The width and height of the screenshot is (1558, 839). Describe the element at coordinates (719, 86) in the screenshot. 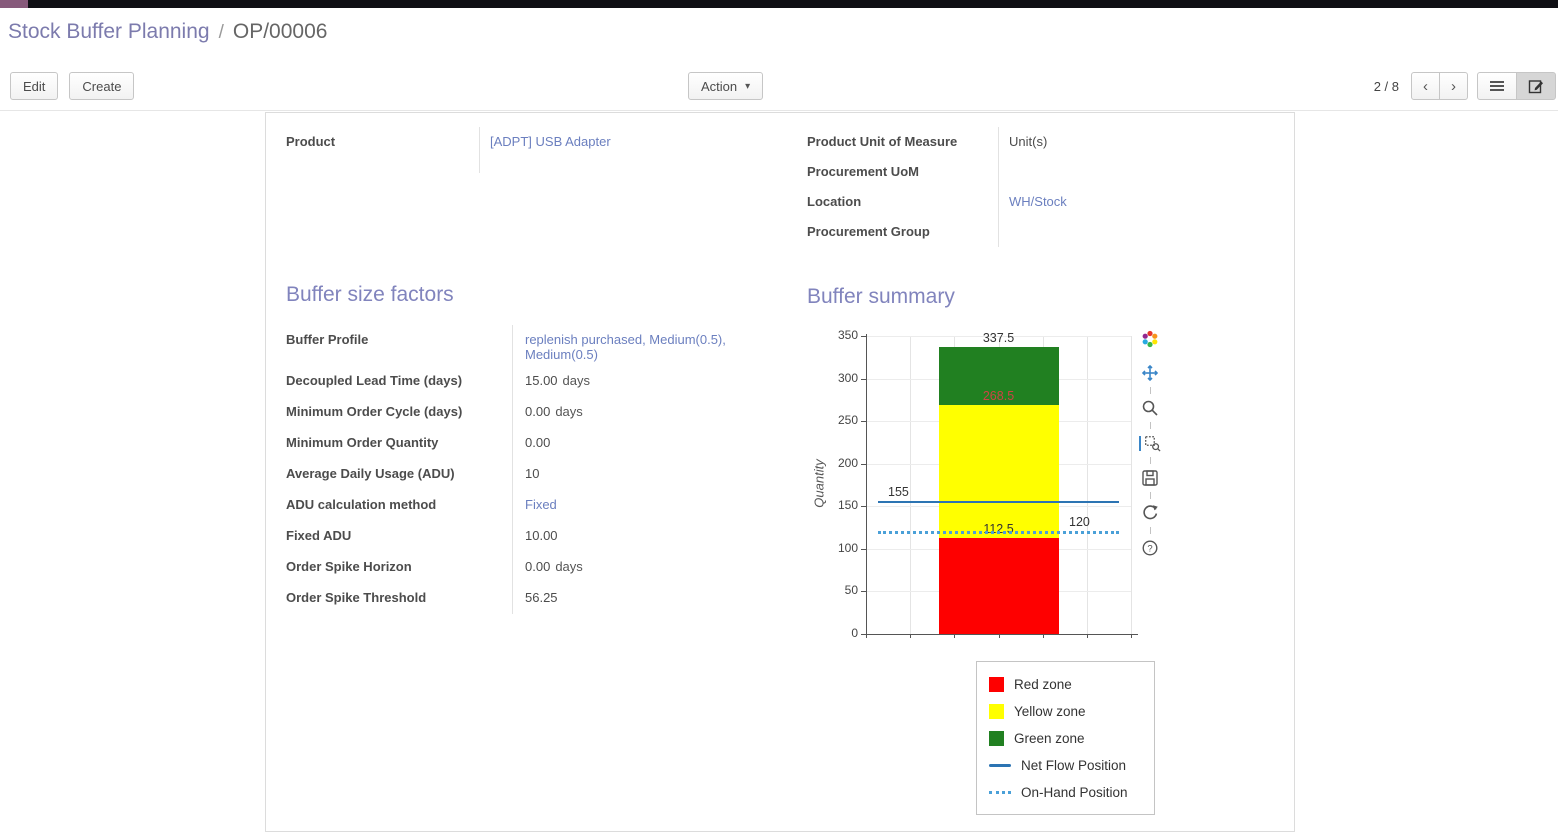

I see `action-label: Action` at that location.